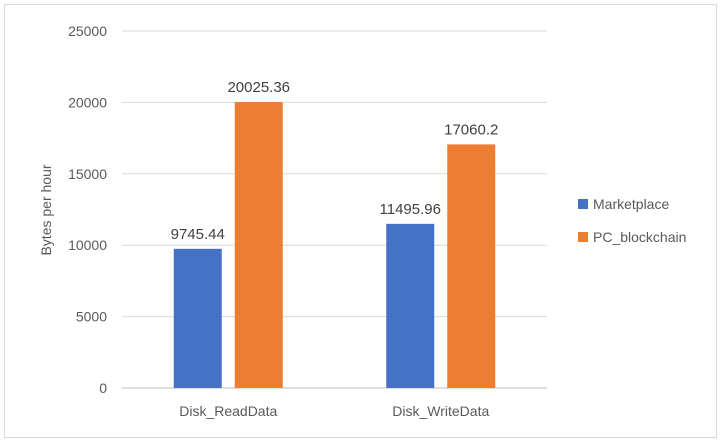  What do you see at coordinates (87, 209) in the screenshot?
I see `y-tick-labels: 0 5000 10000 15000 20000 25000` at bounding box center [87, 209].